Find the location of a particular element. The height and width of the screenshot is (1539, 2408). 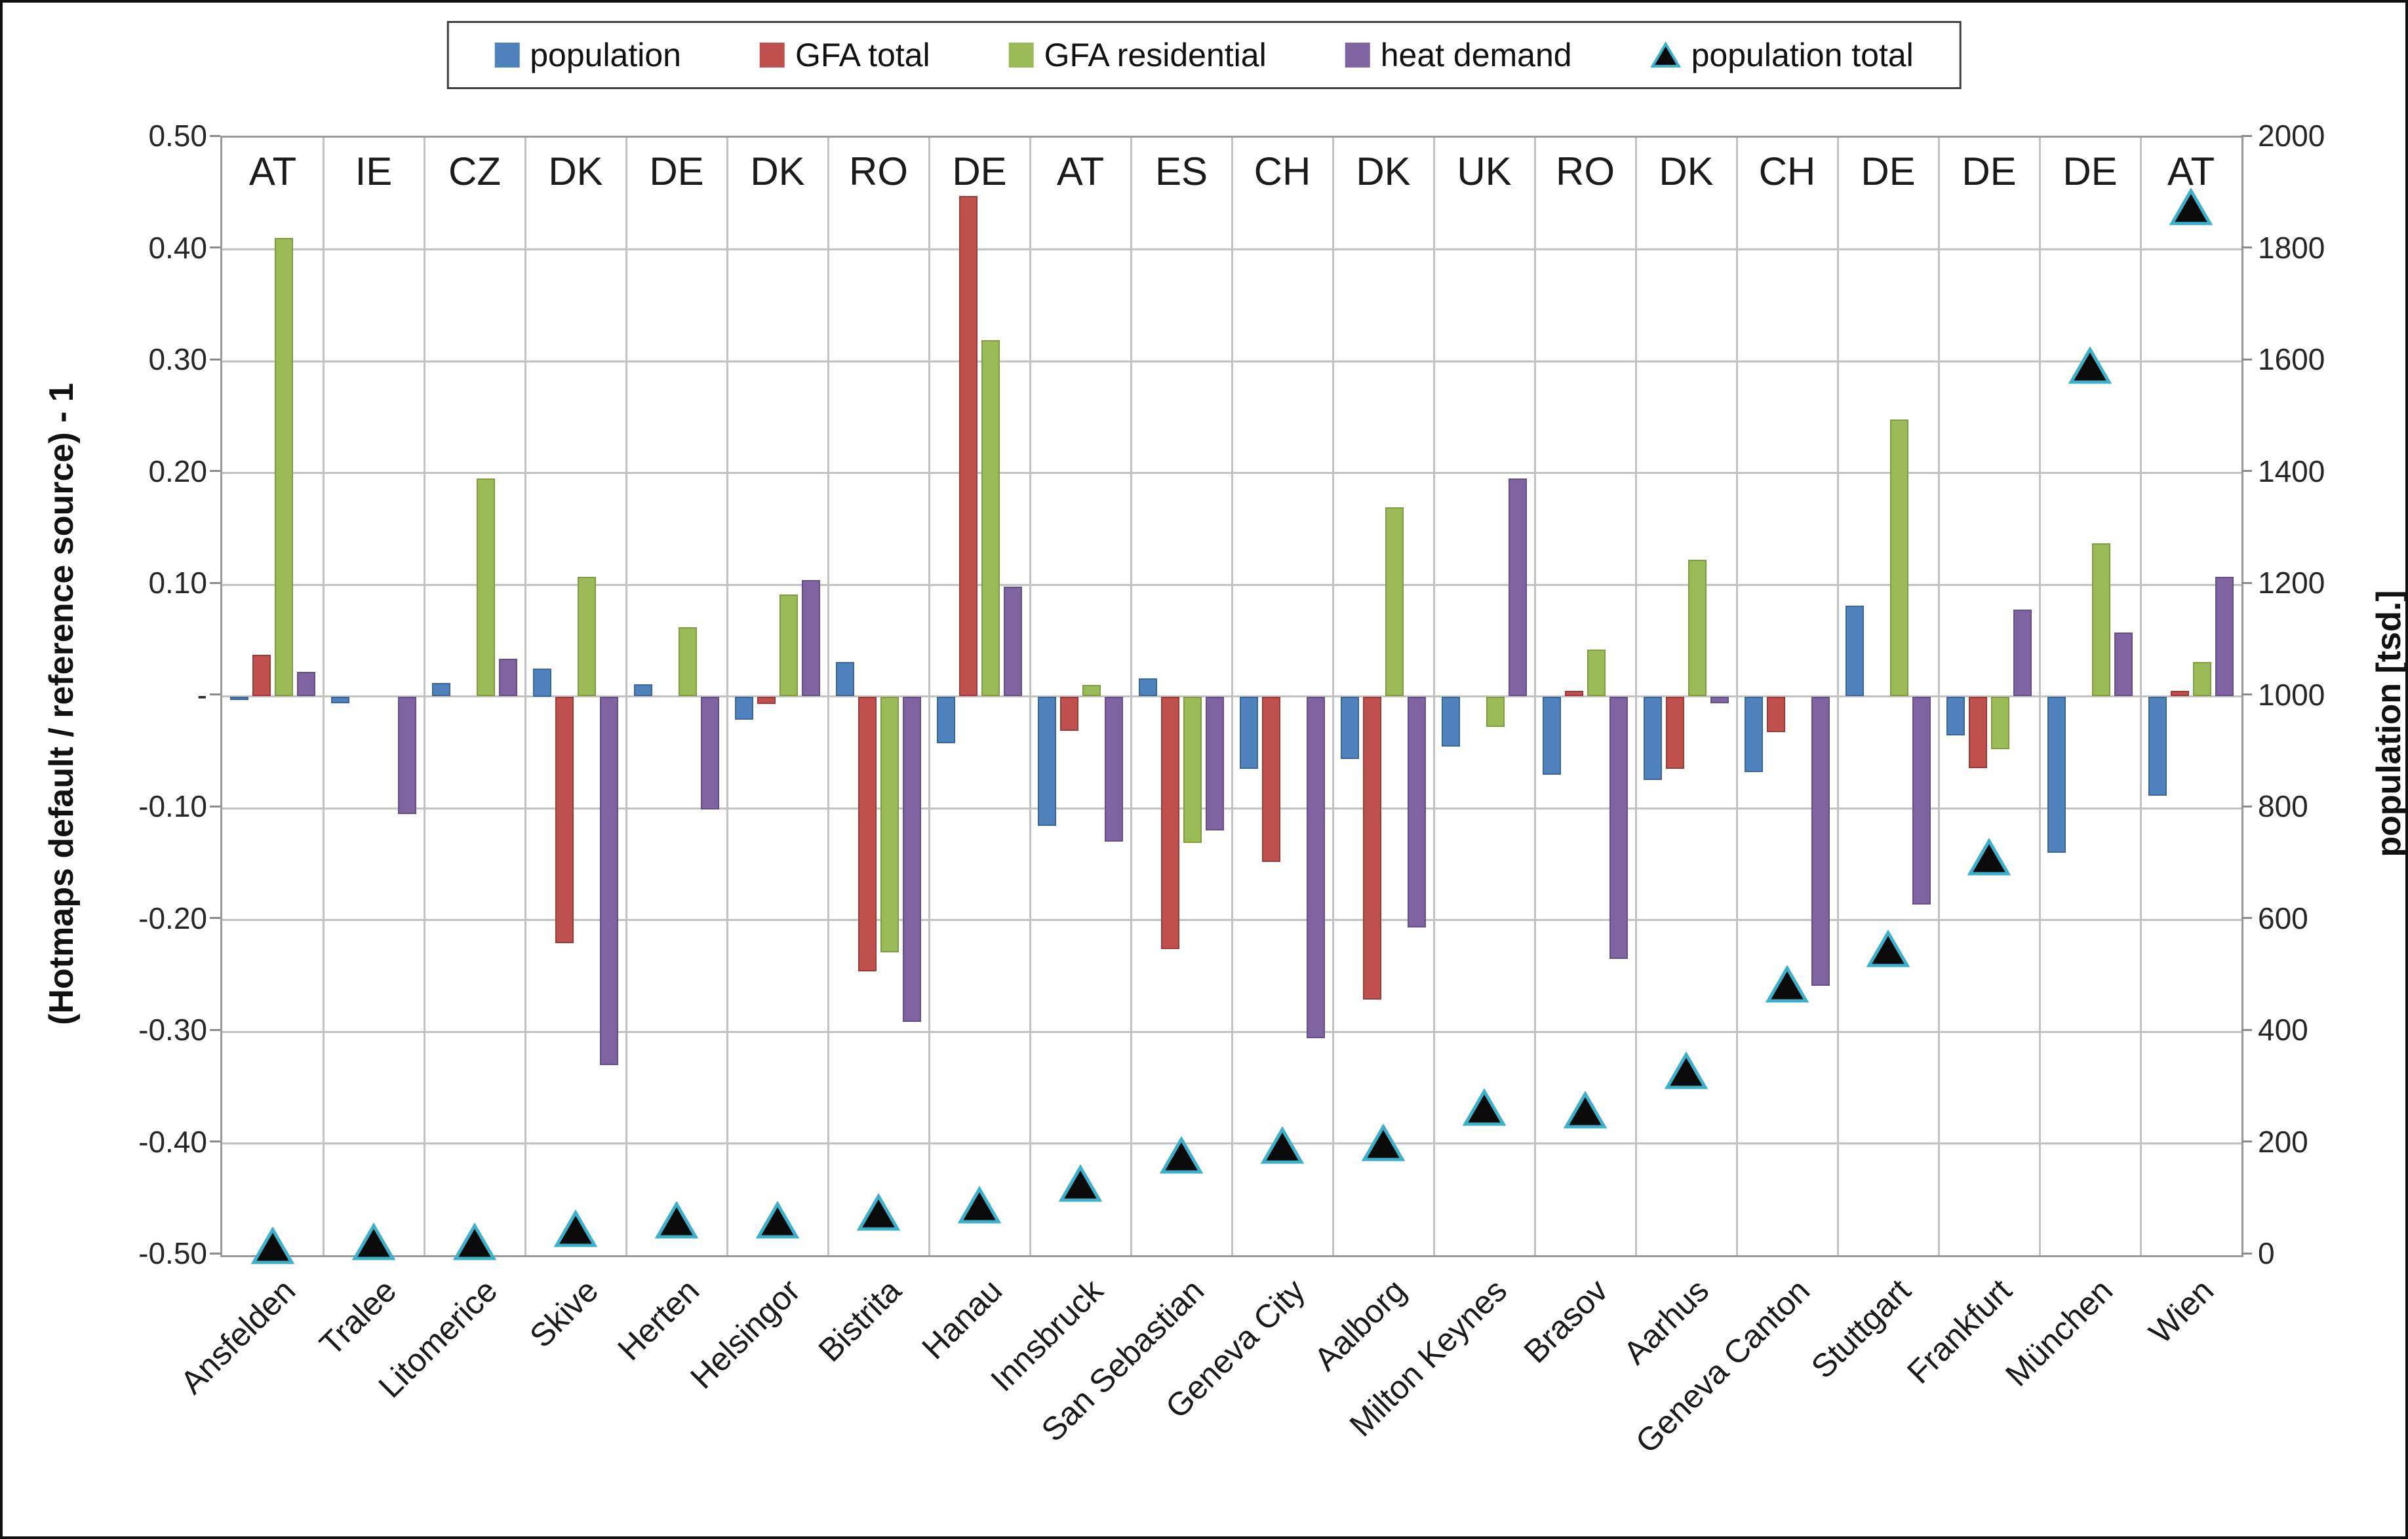

bar-GFA-residential-Frankfurt is located at coordinates (2000, 722).